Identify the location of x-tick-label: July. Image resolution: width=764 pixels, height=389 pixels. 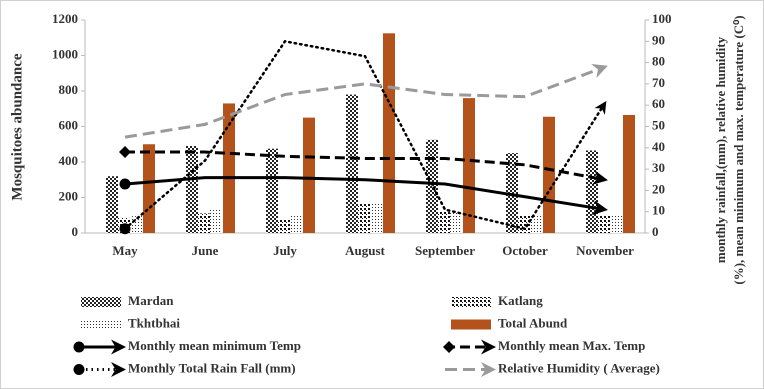
(285, 250).